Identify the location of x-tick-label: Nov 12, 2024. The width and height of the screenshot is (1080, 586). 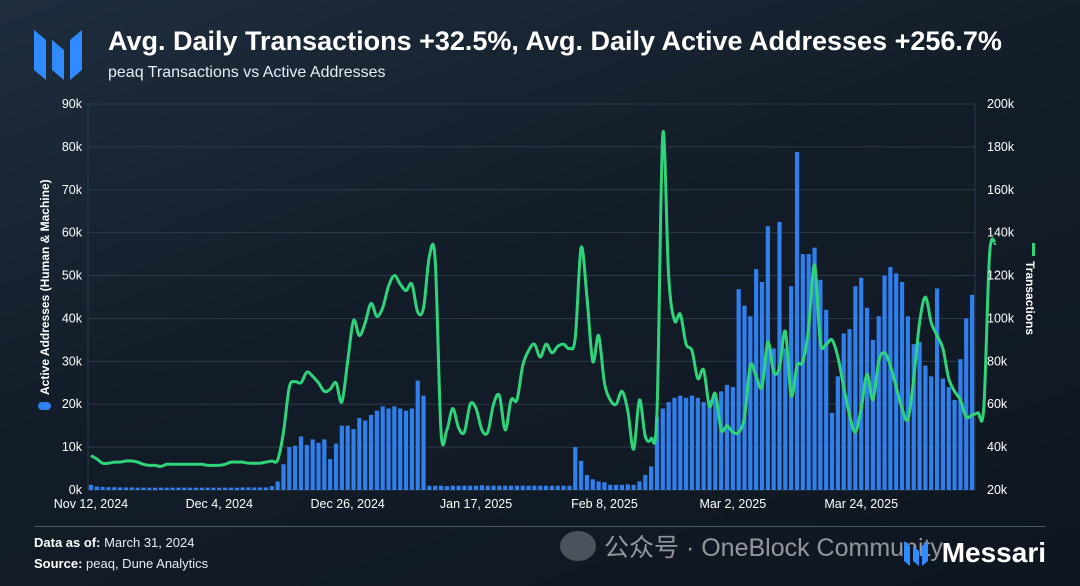
(91, 504).